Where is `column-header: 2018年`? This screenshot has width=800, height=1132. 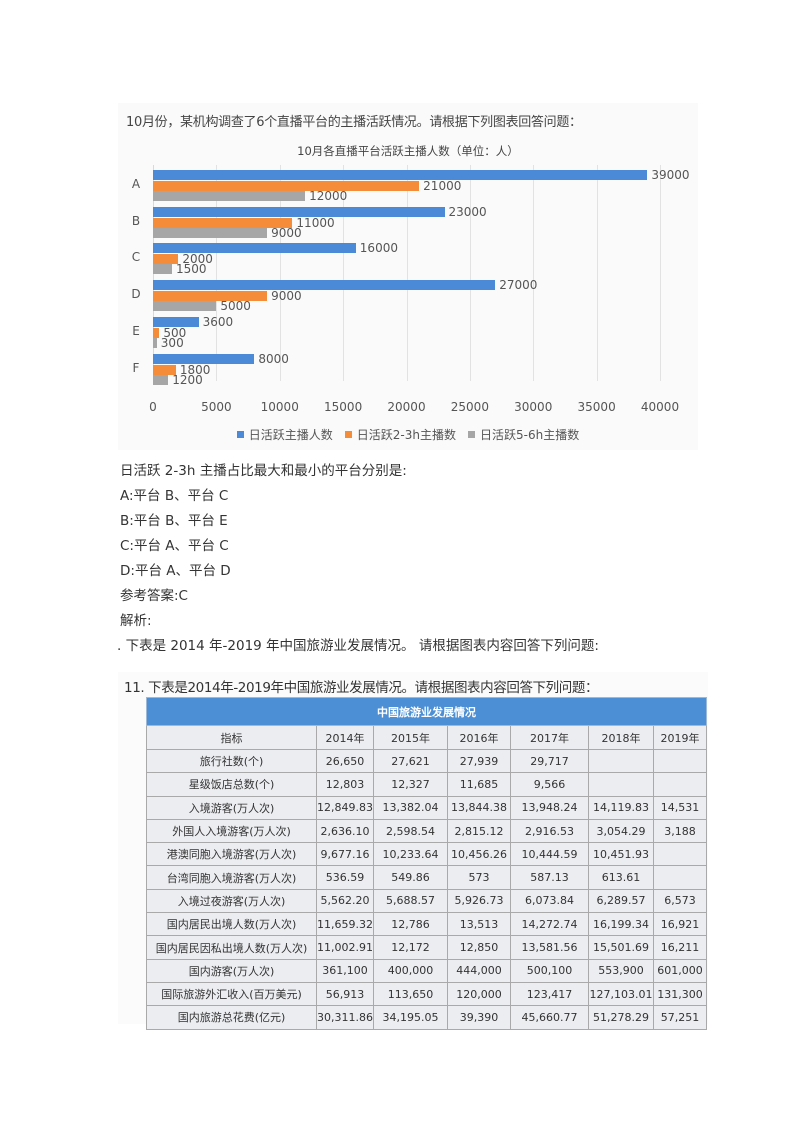
column-header: 2018年 is located at coordinates (621, 737).